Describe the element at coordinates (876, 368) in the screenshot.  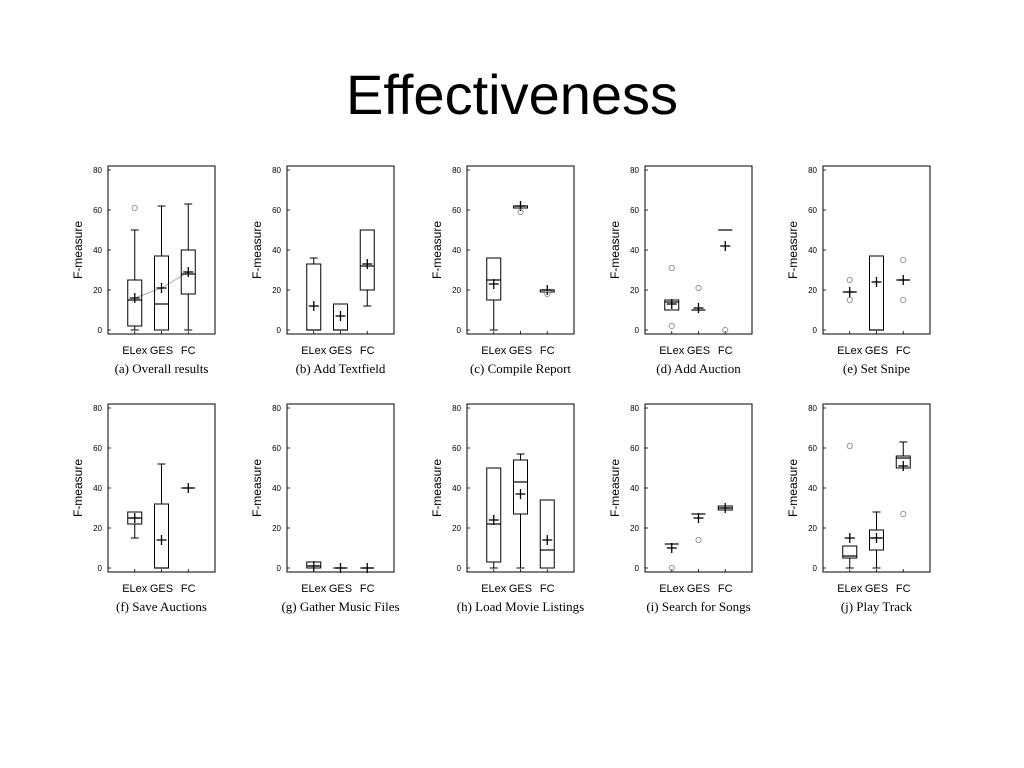
I see `chart-caption: (e) Set Snipe` at that location.